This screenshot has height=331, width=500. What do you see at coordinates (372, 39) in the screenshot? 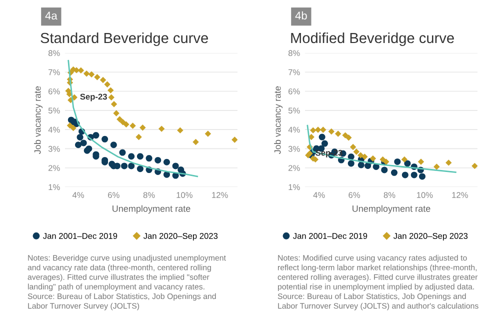
I see `chart-title: Modified Beveridge curve` at bounding box center [372, 39].